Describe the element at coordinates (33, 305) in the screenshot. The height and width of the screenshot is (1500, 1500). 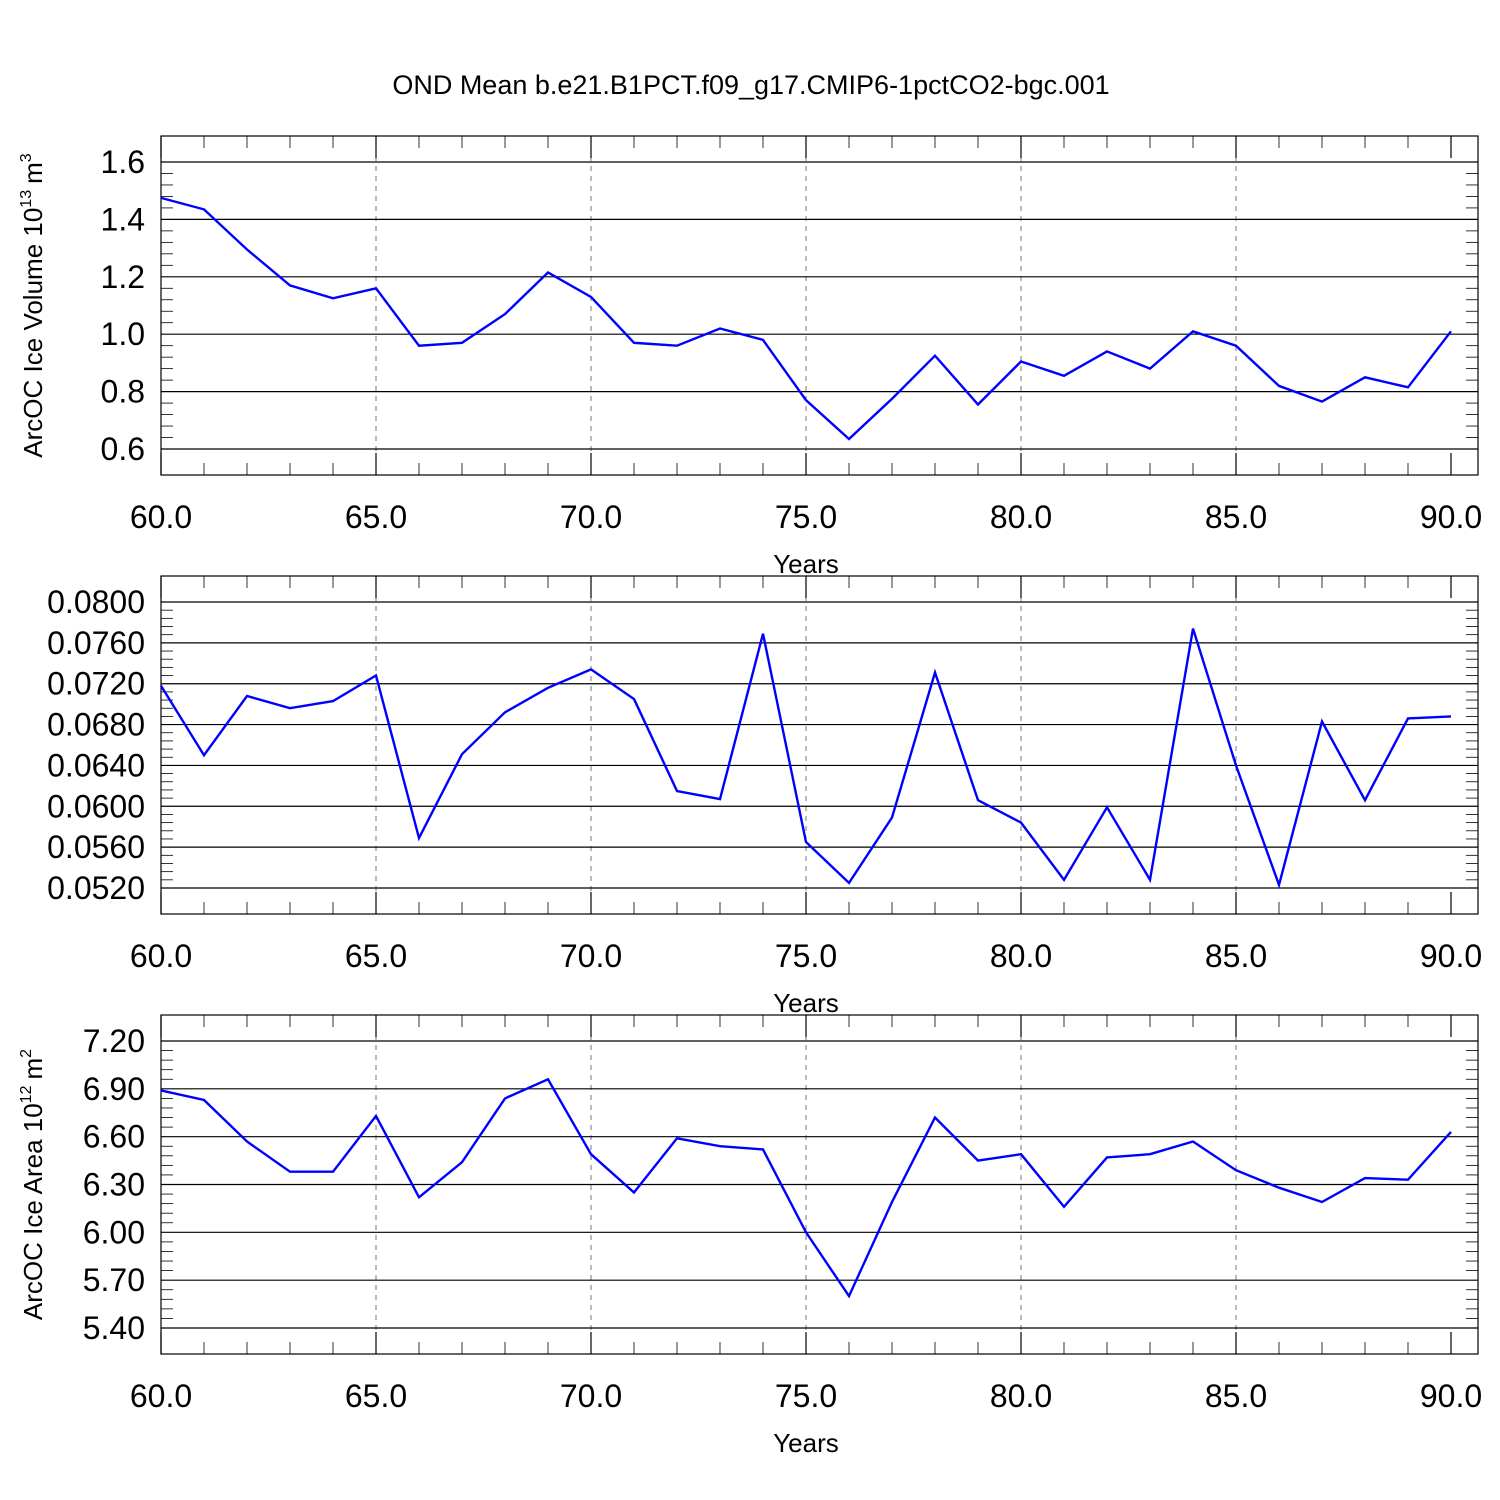
I see `y-axis-label: ArcOC Ice Volume 1013m3` at that location.